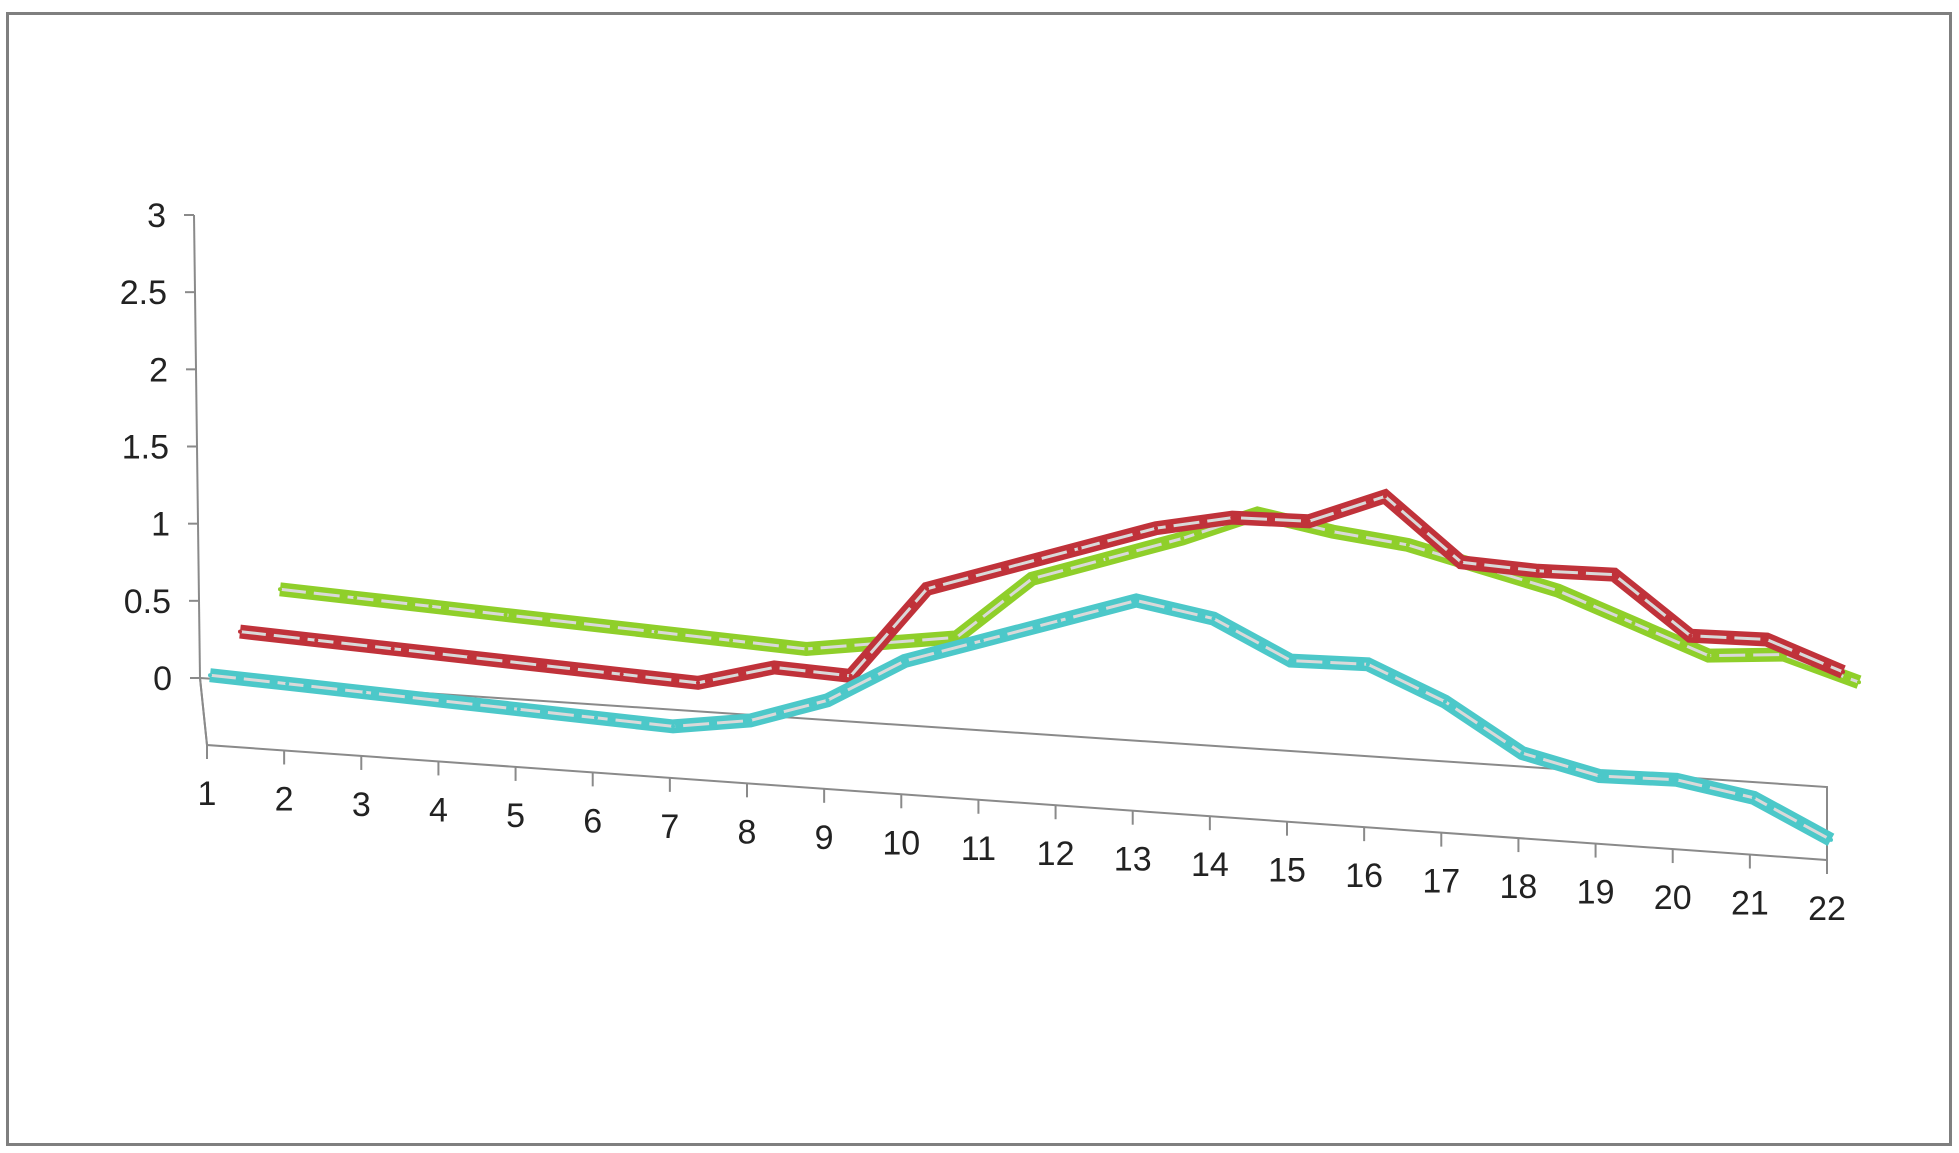  What do you see at coordinates (1364, 876) in the screenshot?
I see `x-tick-label: 16` at bounding box center [1364, 876].